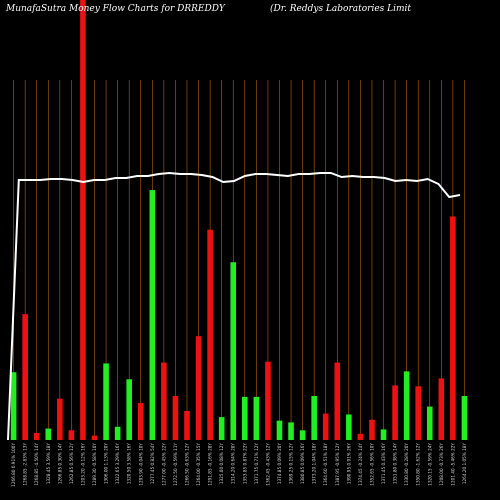  Describe the element at coordinates (175, 464) in the screenshot. I see `x-label-15: 1272.50 -0.59% 11Y` at that location.